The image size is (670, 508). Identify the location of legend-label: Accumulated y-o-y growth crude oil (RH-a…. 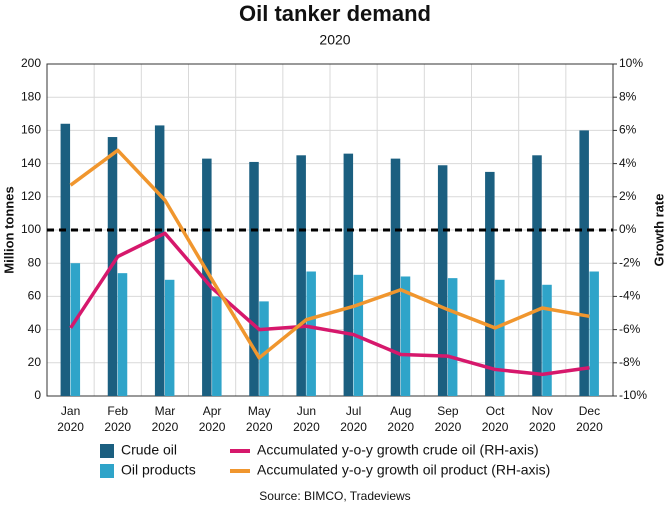
(398, 450).